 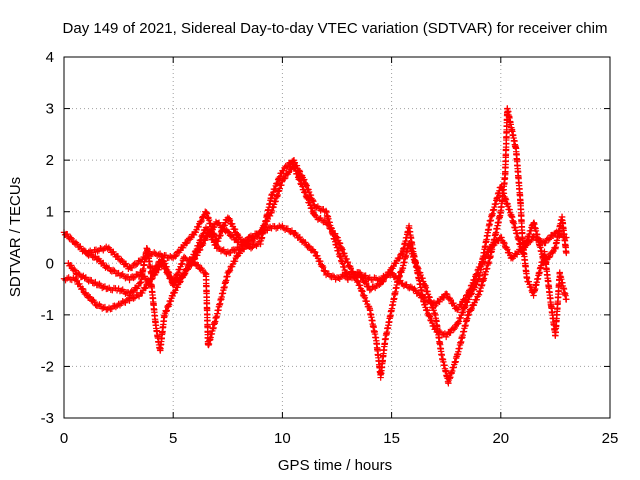 What do you see at coordinates (47, 418) in the screenshot?
I see `y-tick-label: -3` at bounding box center [47, 418].